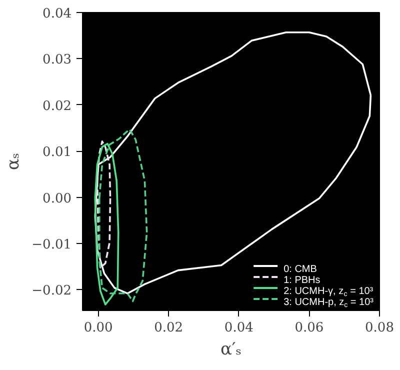 This screenshot has width=400, height=370. I want to click on y-tick-label: 0.02, so click(57, 106).